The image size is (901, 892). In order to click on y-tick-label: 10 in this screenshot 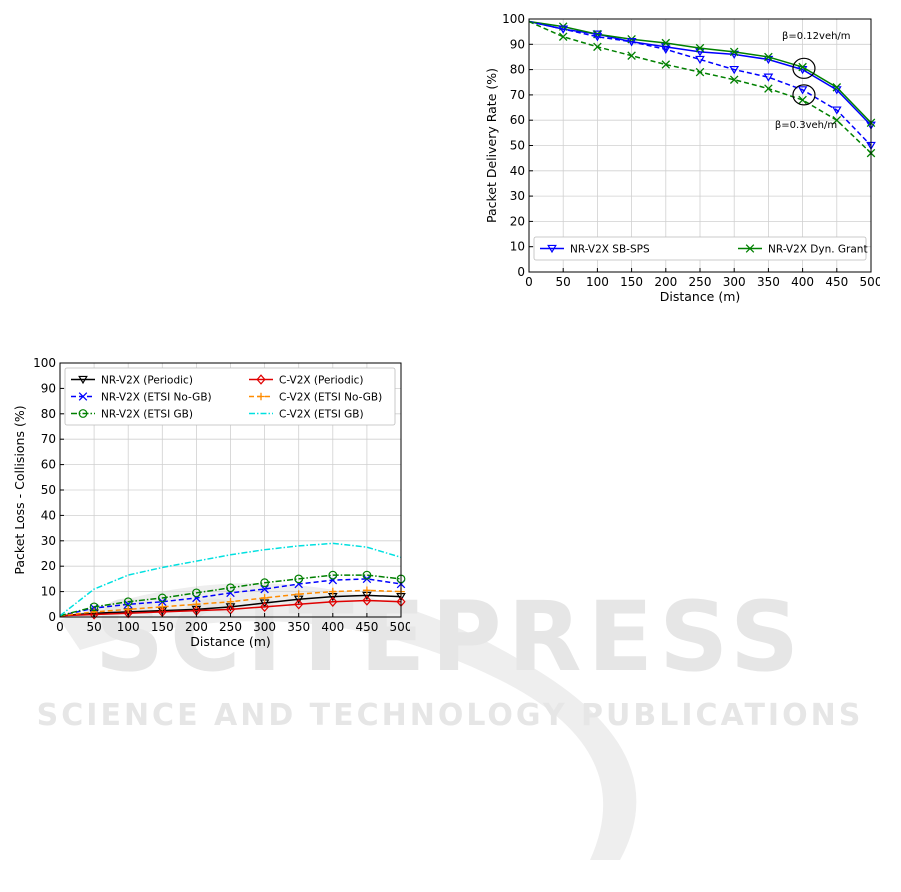, I will do `click(517, 247)`.